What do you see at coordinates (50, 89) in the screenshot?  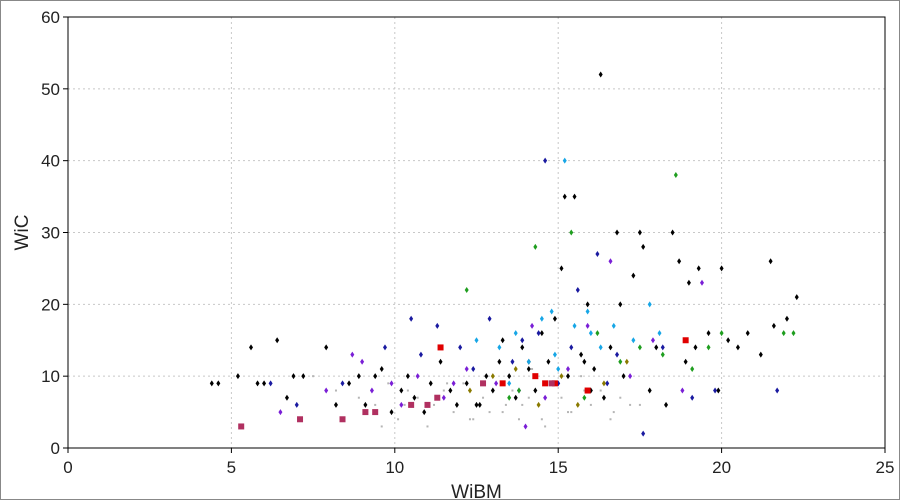 I see `y-tick-label: 50` at bounding box center [50, 89].